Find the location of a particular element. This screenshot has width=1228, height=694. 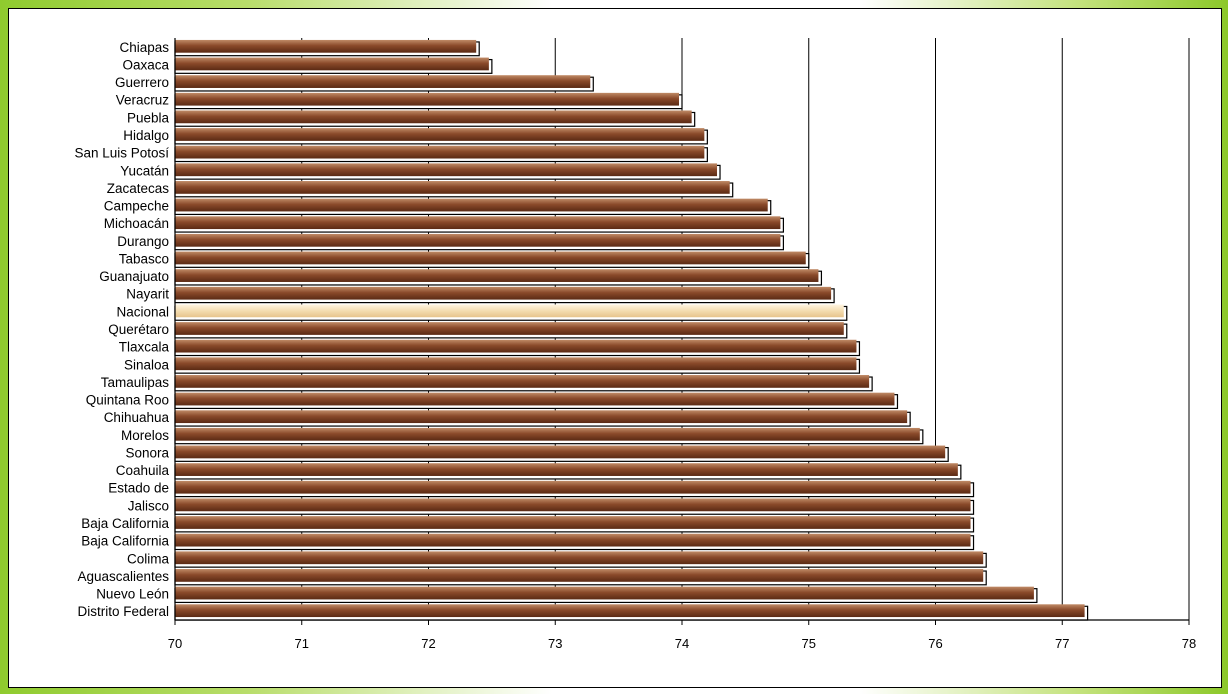

bar-nacional is located at coordinates (509, 311).